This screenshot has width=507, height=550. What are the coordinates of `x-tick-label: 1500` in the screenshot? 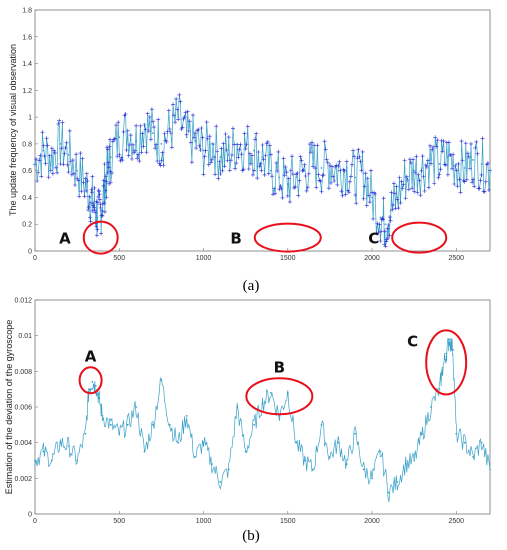 It's located at (288, 521).